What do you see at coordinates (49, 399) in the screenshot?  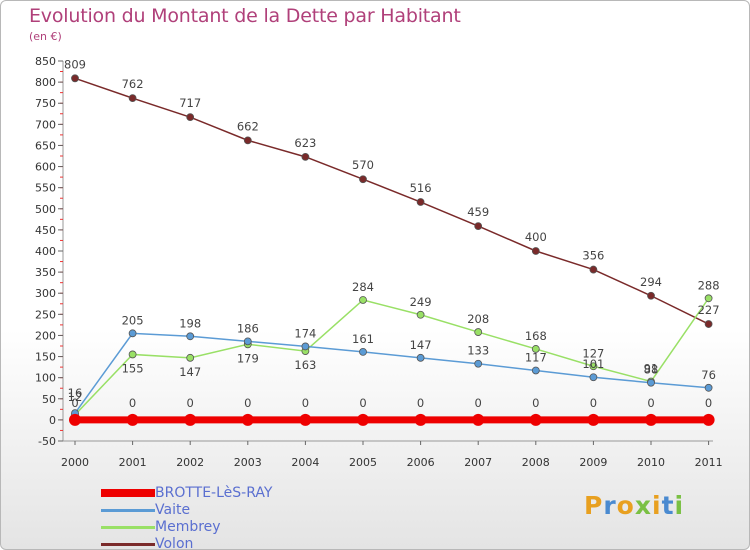 I see `y-tick-label: 50` at bounding box center [49, 399].